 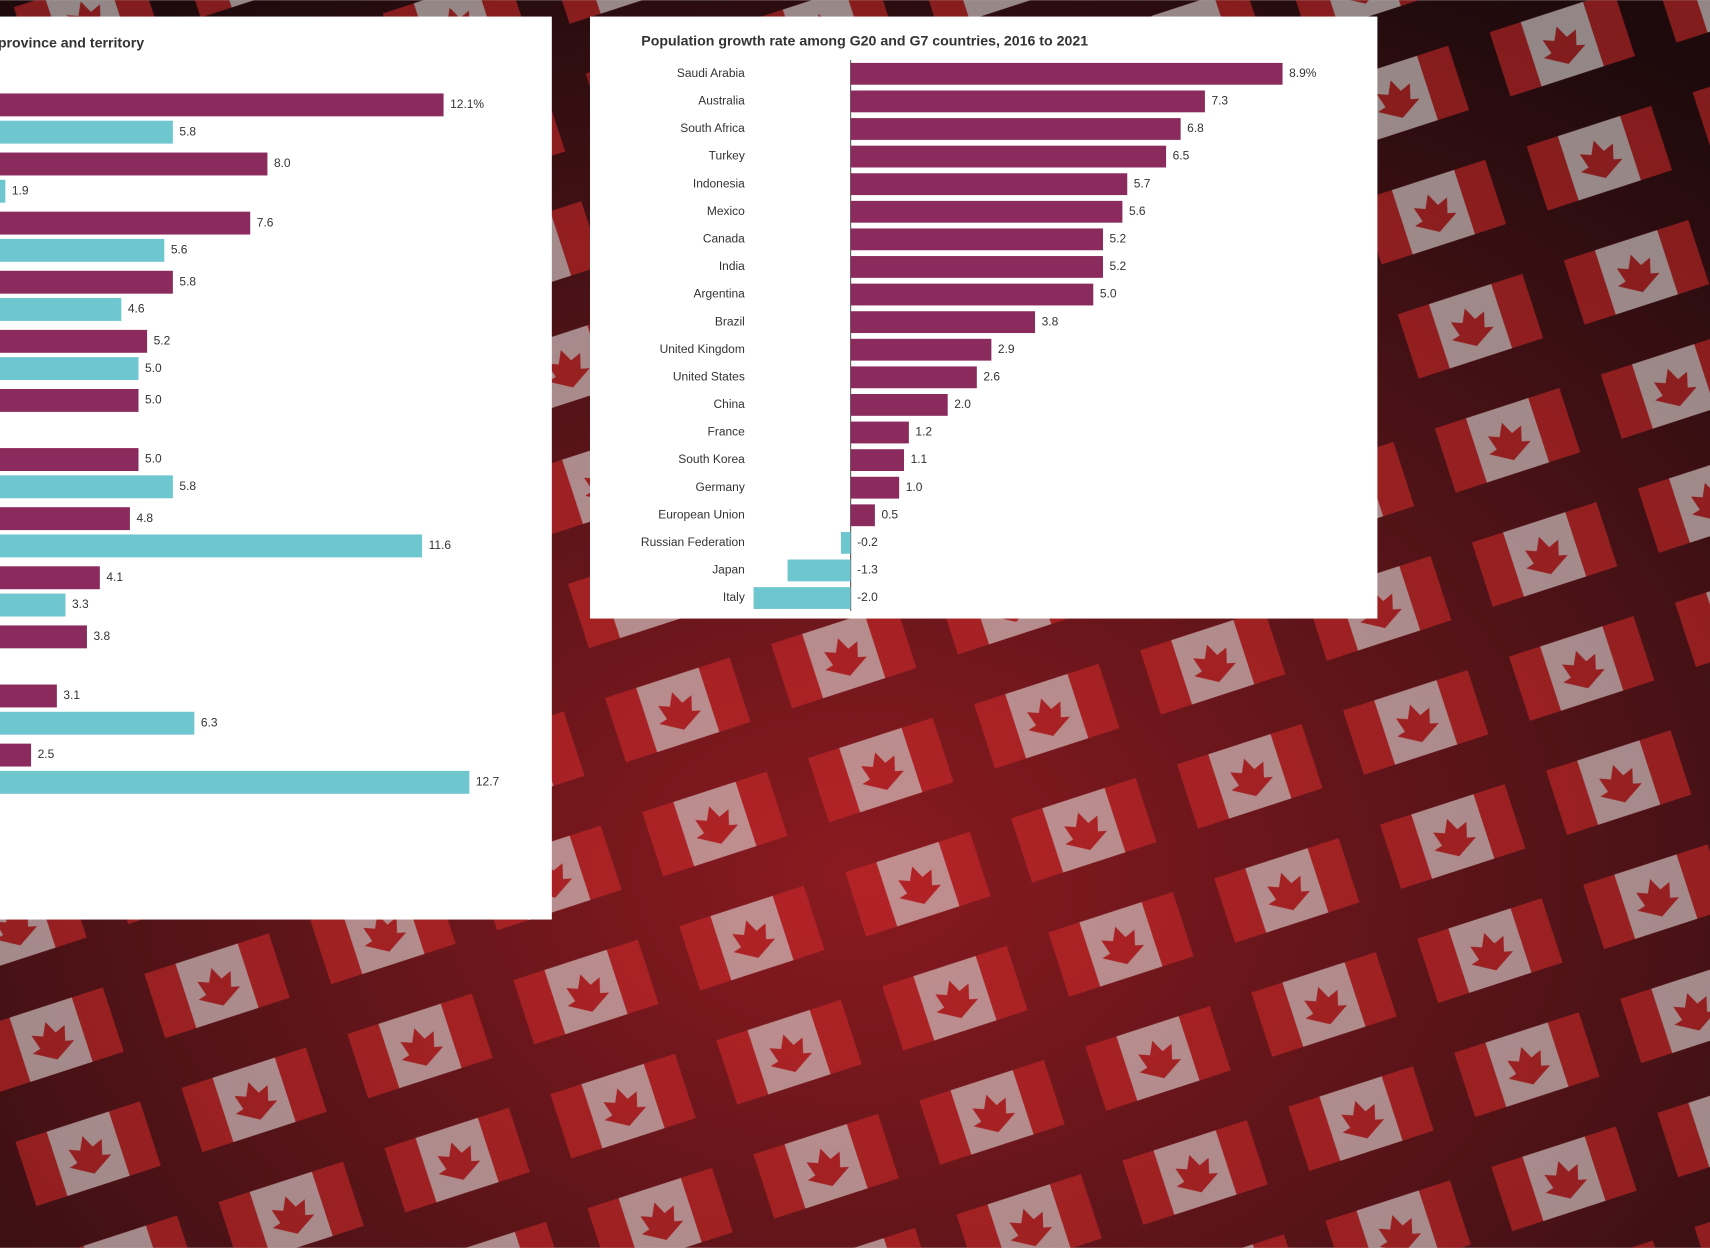 I want to click on value-label: 1.2, so click(x=923, y=432).